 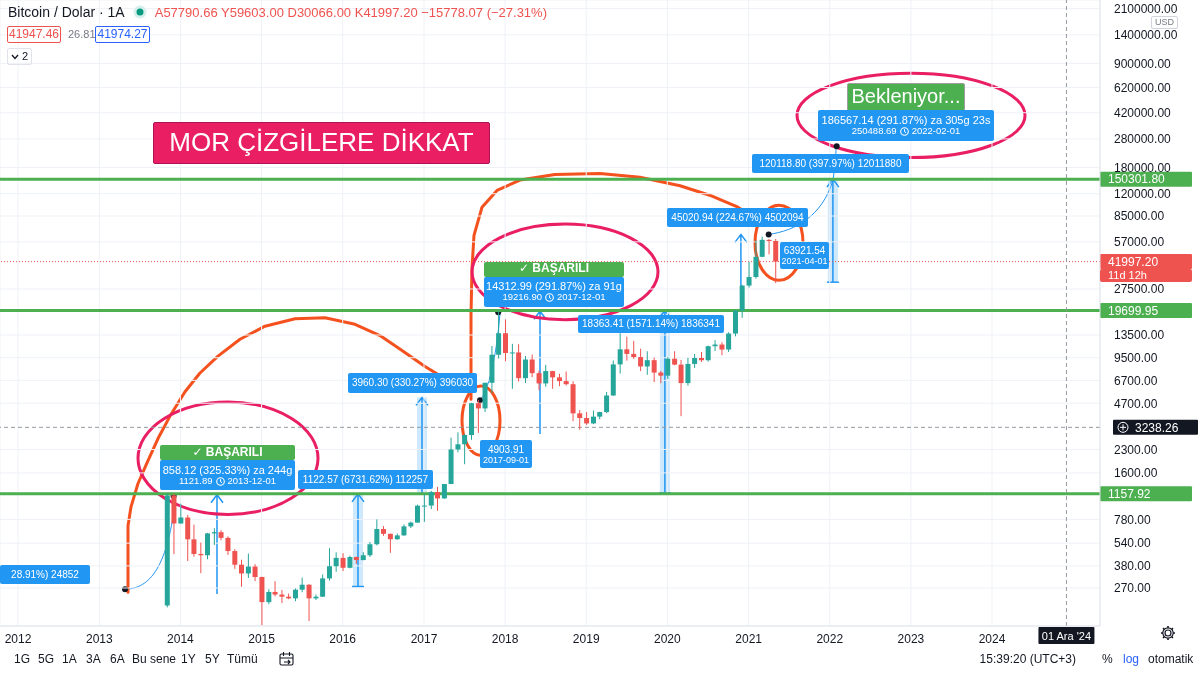 What do you see at coordinates (992, 638) in the screenshot?
I see `x-tick-label: 2024` at bounding box center [992, 638].